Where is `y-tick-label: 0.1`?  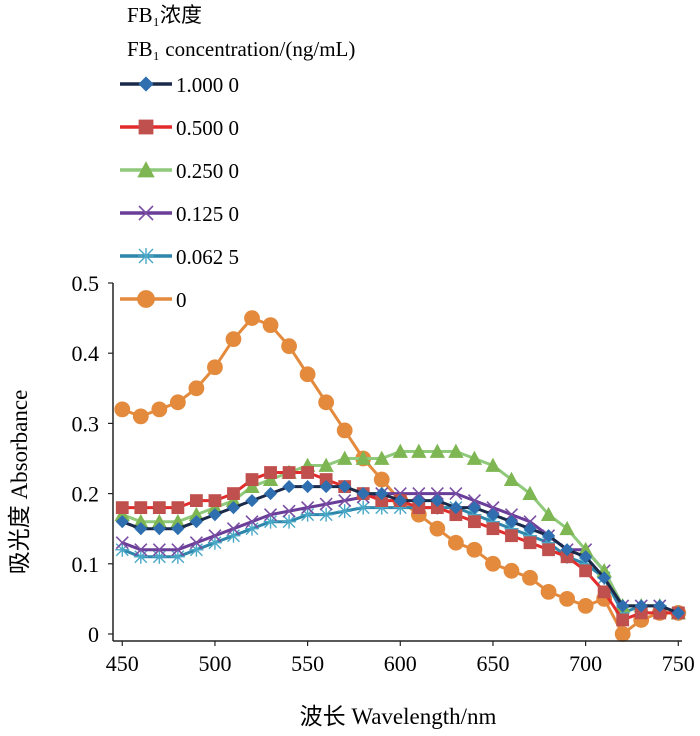
y-tick-label: 0.1 is located at coordinates (86, 564).